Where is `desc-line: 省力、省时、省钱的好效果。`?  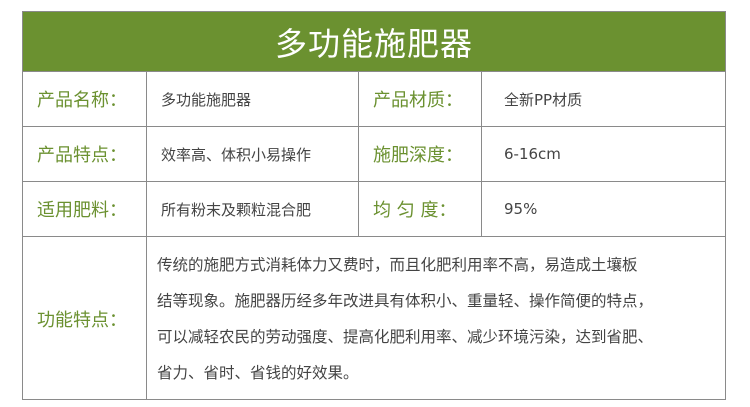 desc-line: 省力、省时、省钱的好效果。 is located at coordinates (258, 373).